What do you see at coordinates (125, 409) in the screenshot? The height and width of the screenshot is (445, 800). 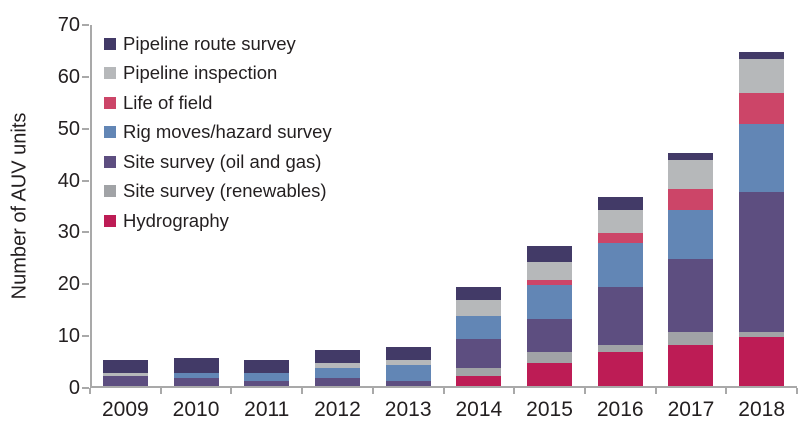 I see `x-tick-label: 2009` at bounding box center [125, 409].